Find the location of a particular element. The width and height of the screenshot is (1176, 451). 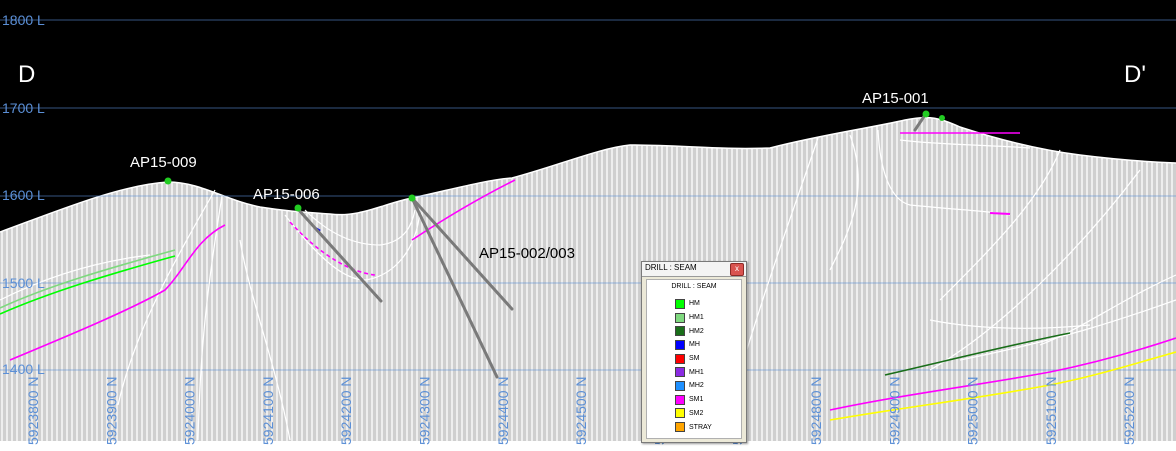

elevation-label: 1400 L is located at coordinates (23, 369).